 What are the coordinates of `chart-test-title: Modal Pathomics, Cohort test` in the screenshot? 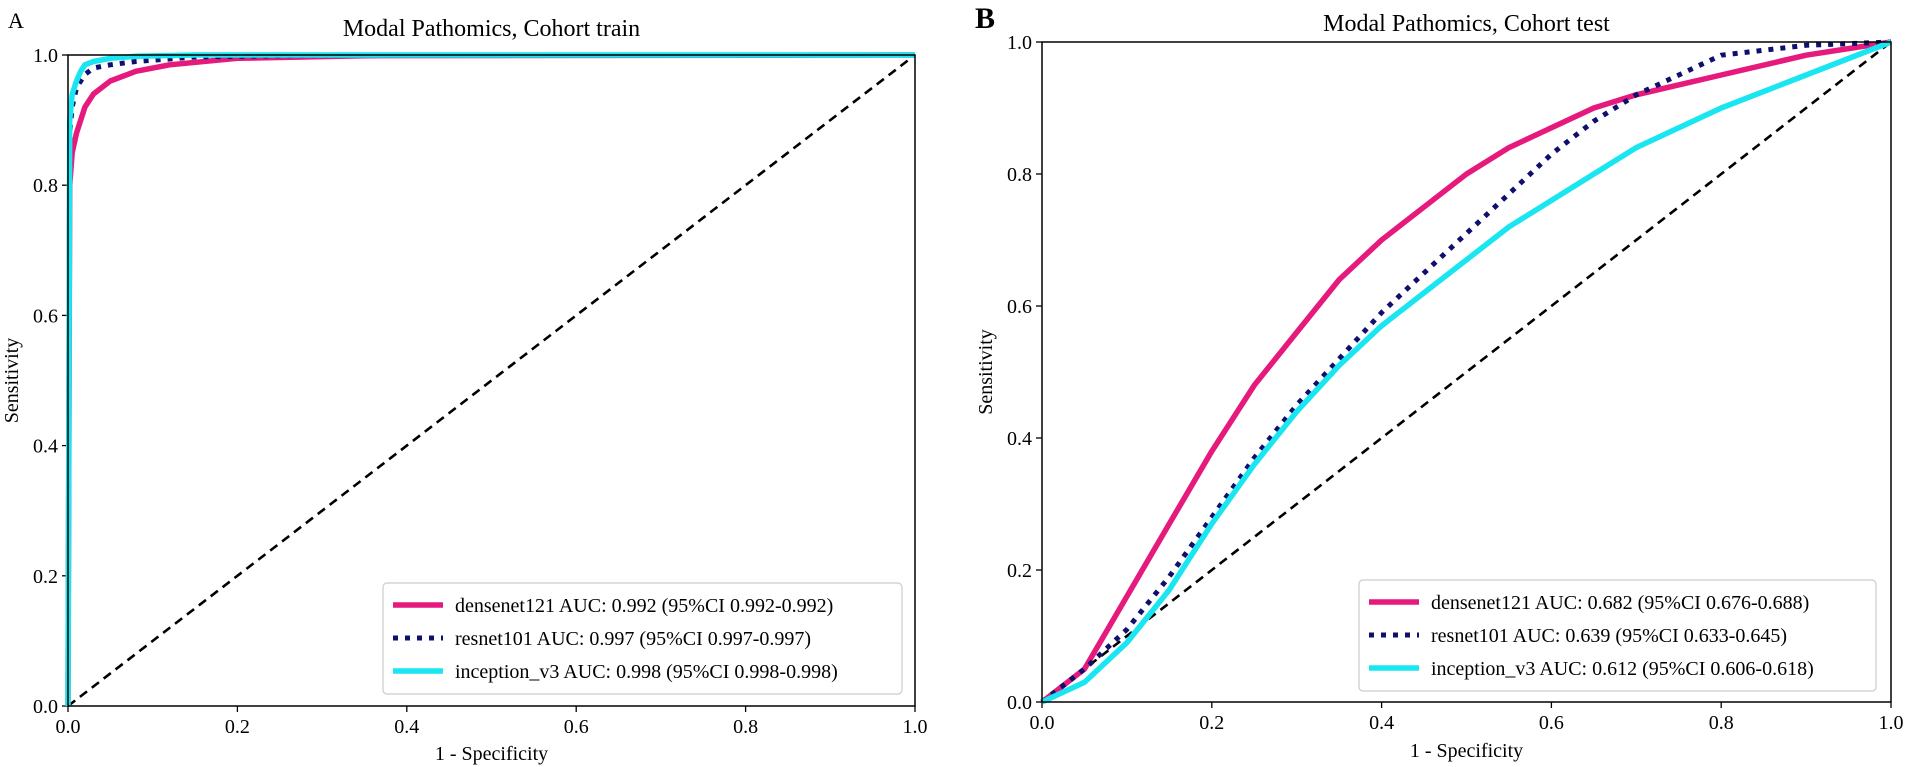 It's located at (1466, 24).